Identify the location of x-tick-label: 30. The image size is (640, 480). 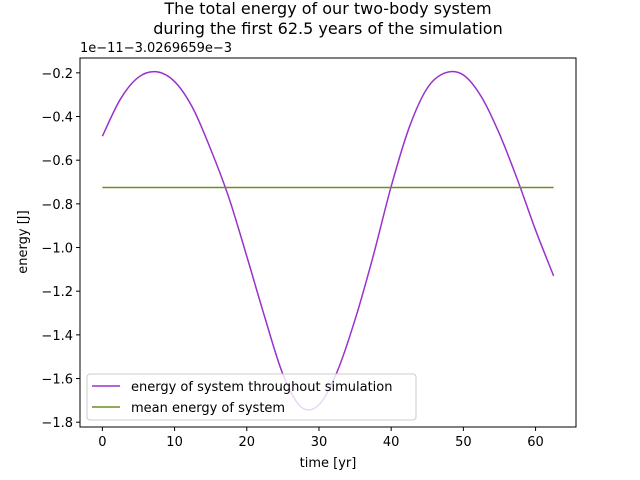
(319, 442).